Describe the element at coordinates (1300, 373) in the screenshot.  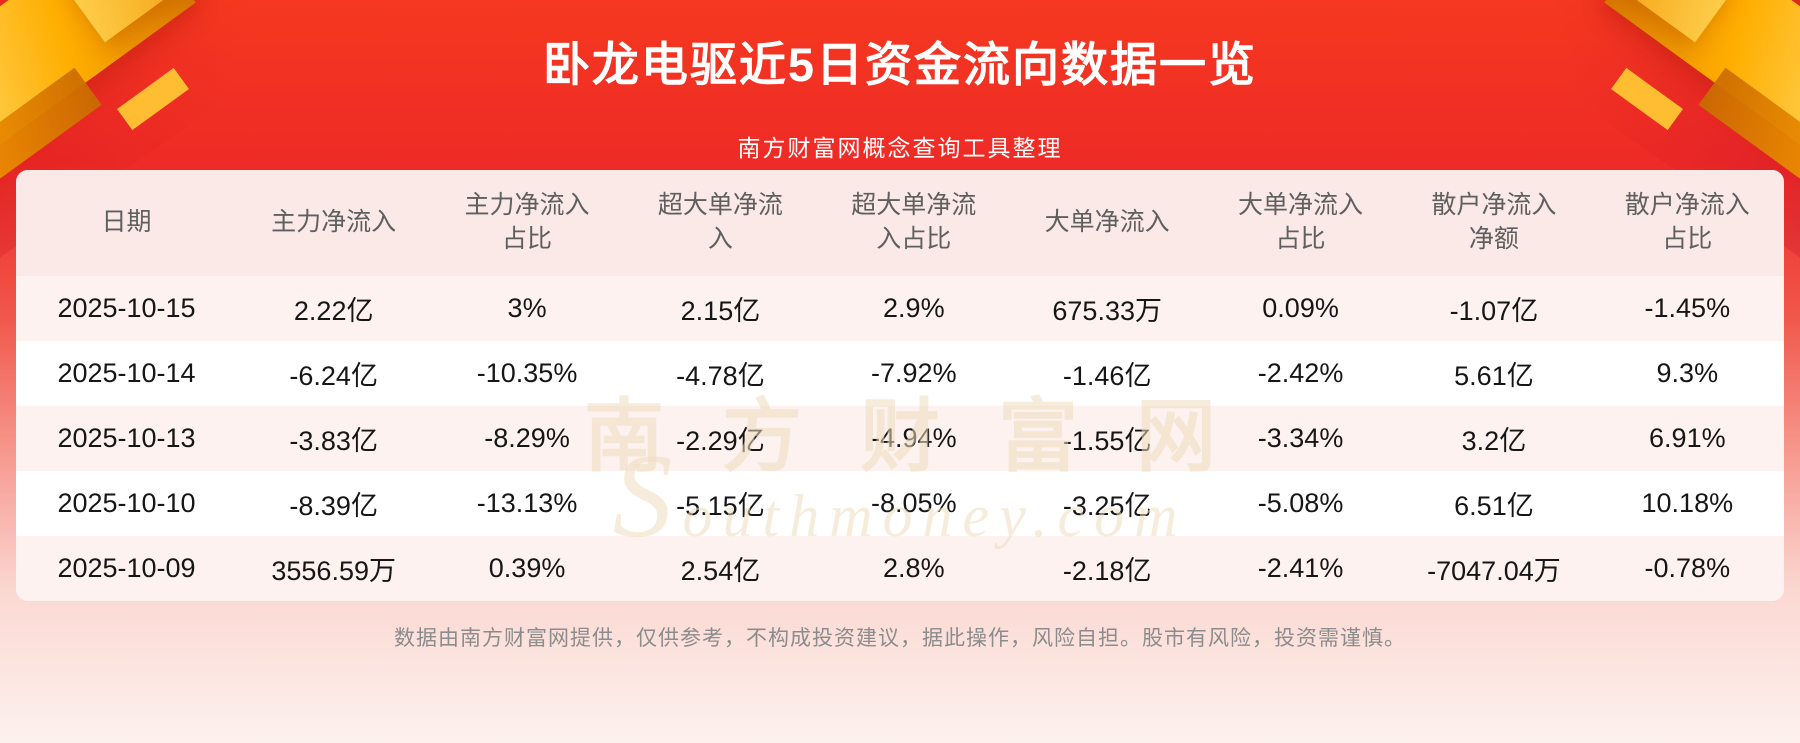
I see `value-cell: -2.42%` at that location.